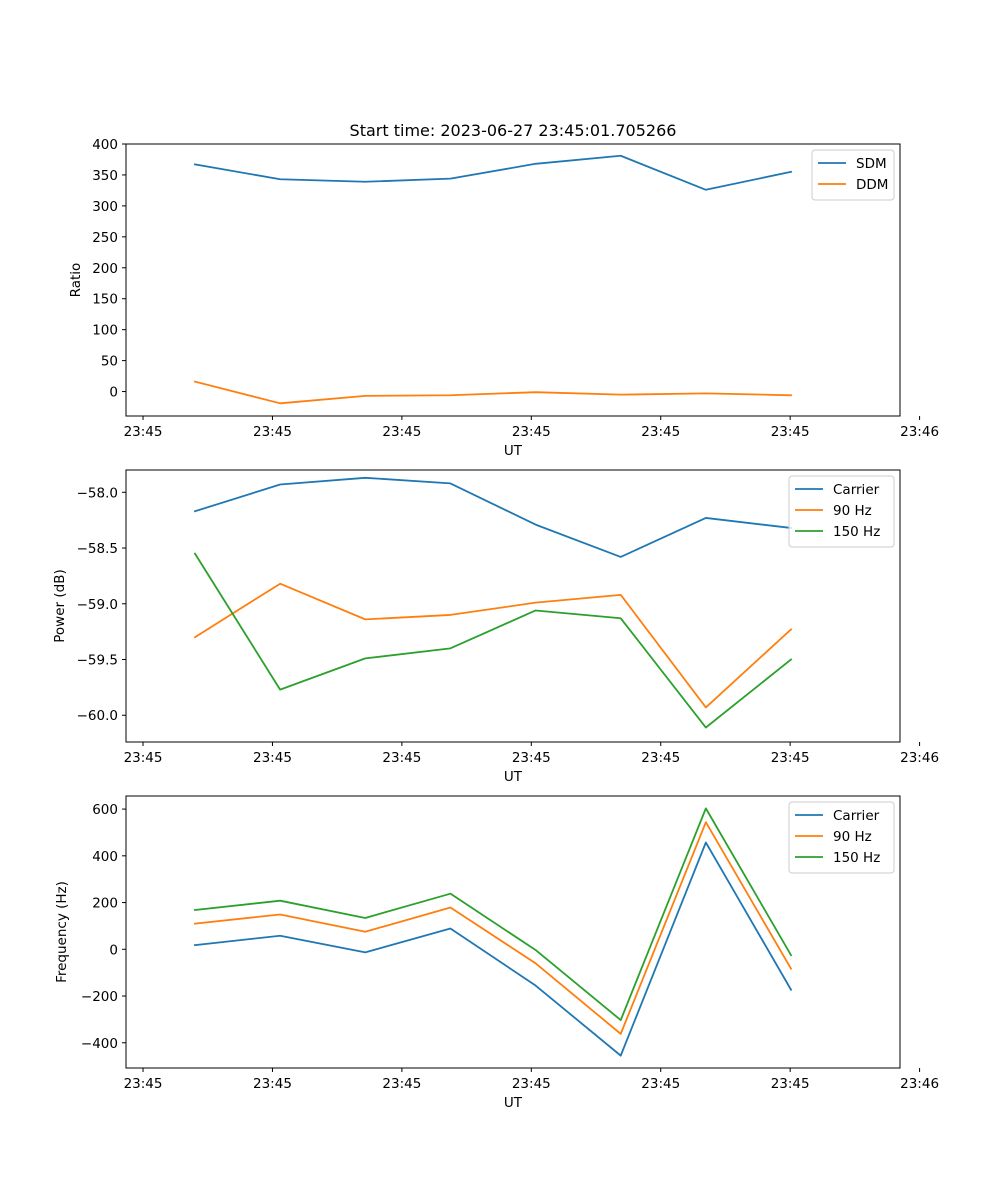  I want to click on y-tick-label: 300, so click(105, 207).